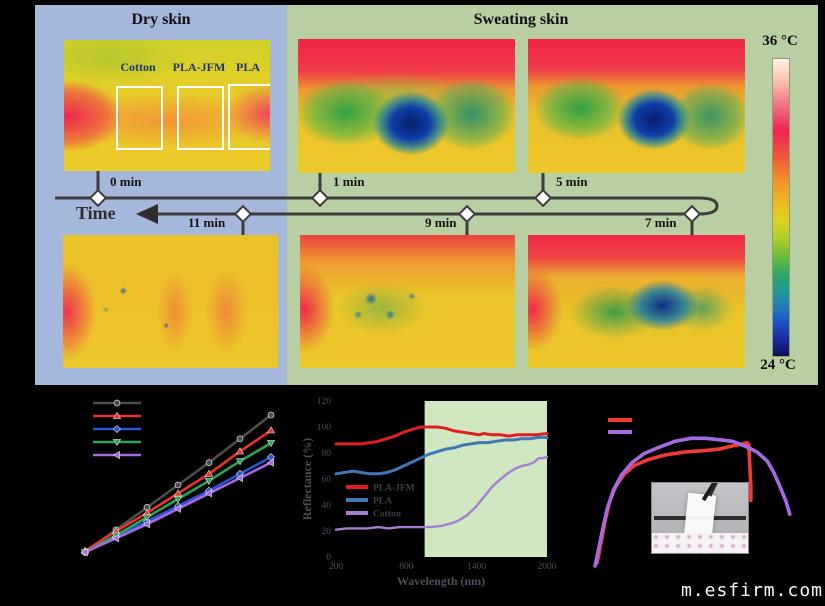 Image resolution: width=825 pixels, height=606 pixels. What do you see at coordinates (327, 454) in the screenshot?
I see `svg-text: 80` at bounding box center [327, 454].